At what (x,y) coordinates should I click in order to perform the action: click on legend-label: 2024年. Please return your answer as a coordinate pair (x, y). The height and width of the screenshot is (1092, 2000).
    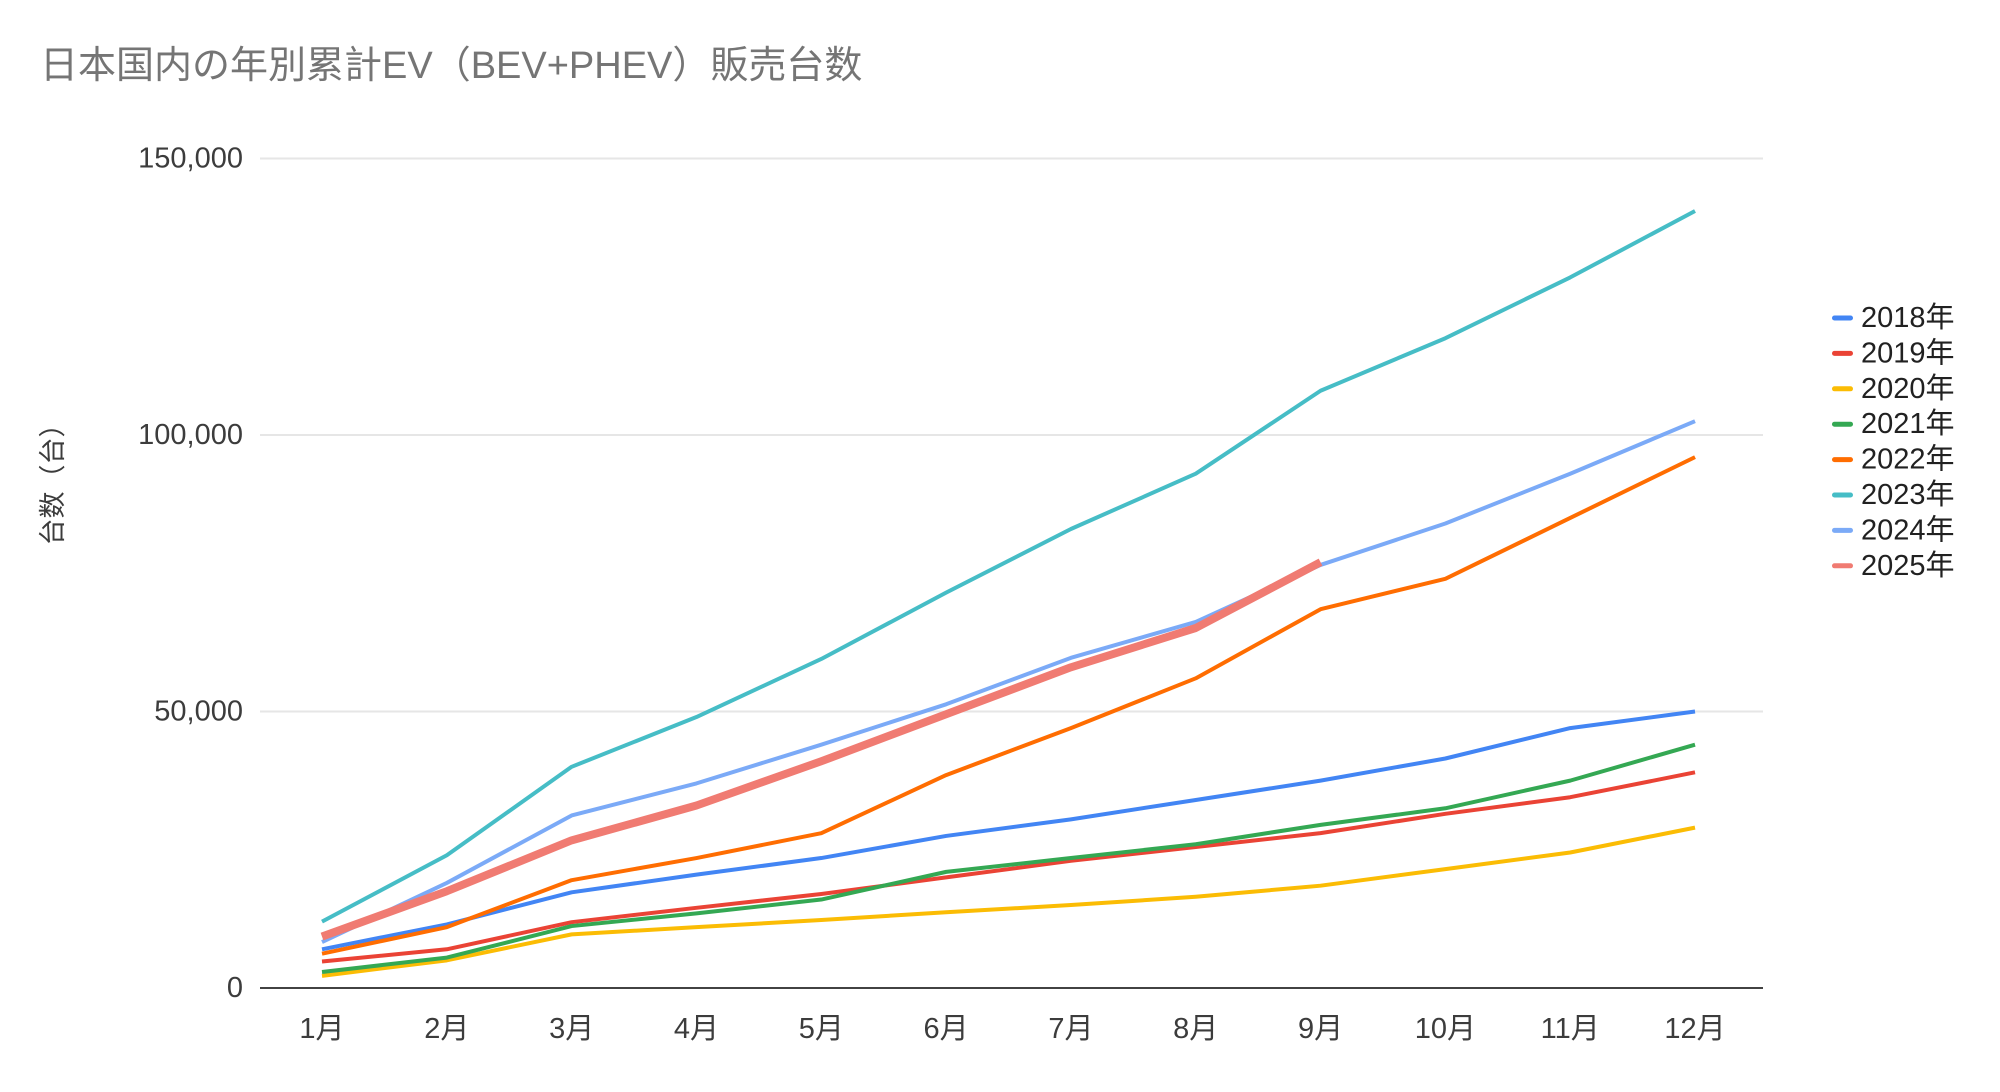
    Looking at the image, I should click on (1908, 529).